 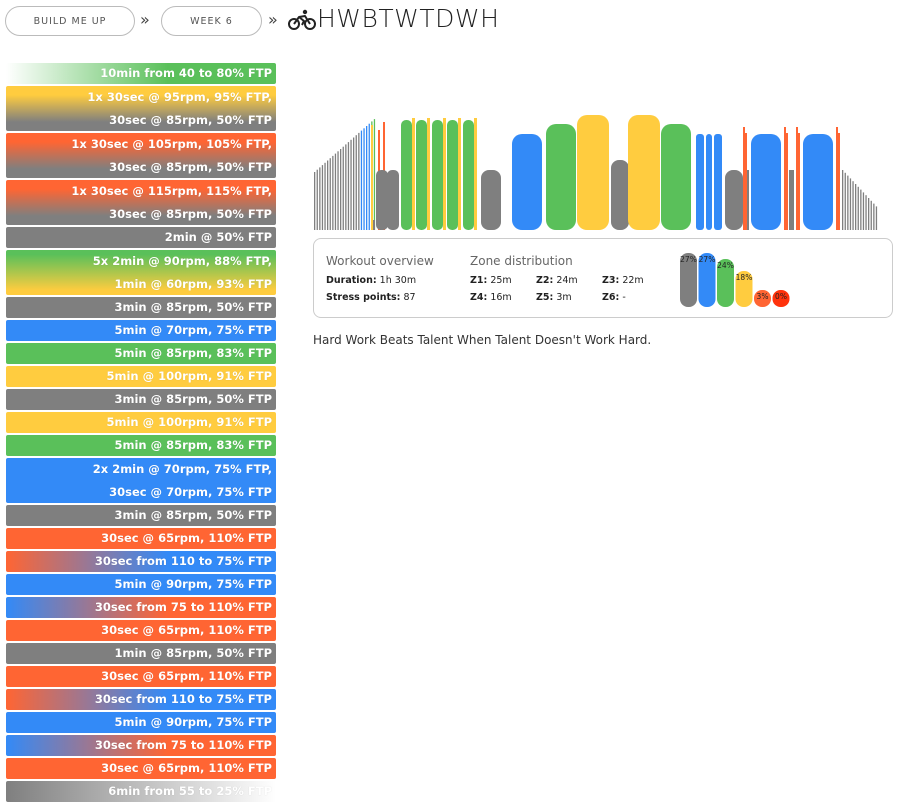 What do you see at coordinates (557, 280) in the screenshot?
I see `zone-item-z2: Z2: 24m` at bounding box center [557, 280].